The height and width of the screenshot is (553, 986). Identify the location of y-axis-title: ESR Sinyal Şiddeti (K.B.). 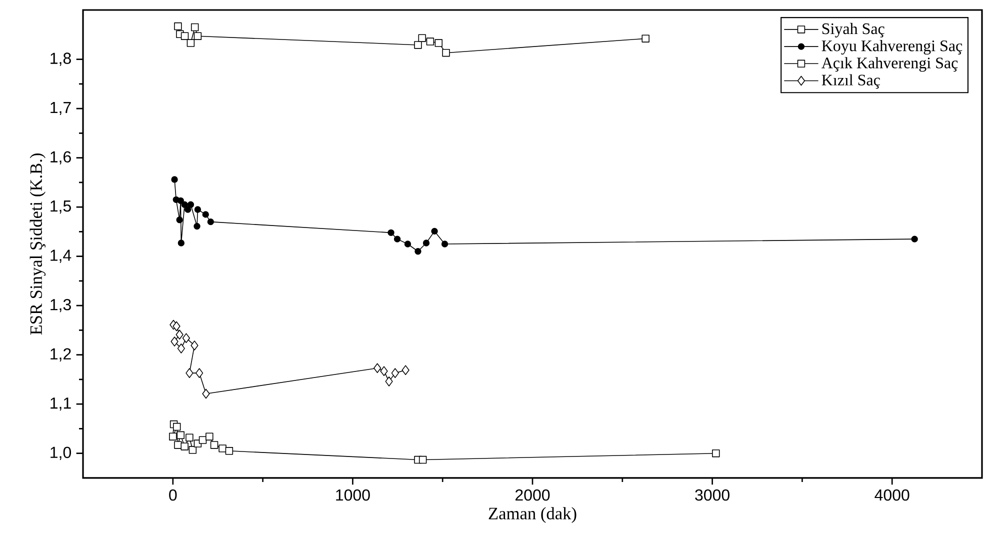
(38, 244).